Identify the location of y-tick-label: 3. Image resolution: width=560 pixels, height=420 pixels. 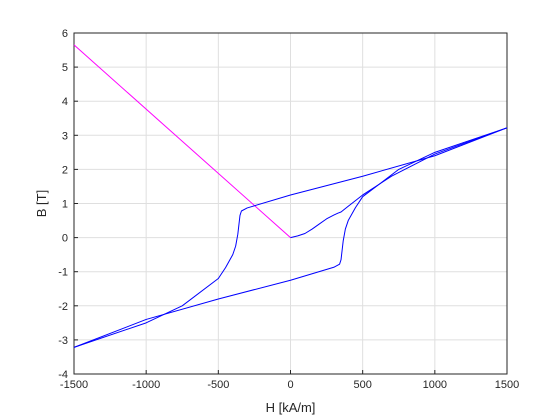
(65, 136).